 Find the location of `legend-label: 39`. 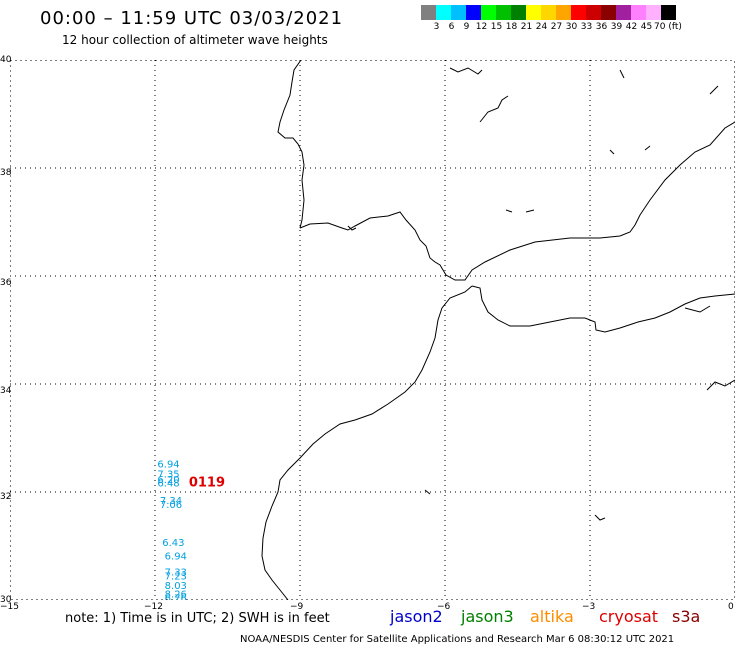

legend-label: 39 is located at coordinates (616, 27).